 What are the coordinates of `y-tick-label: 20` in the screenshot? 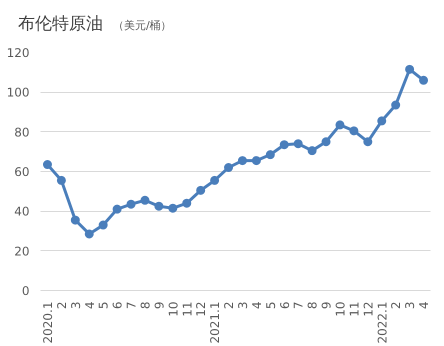 It's located at (22, 251).